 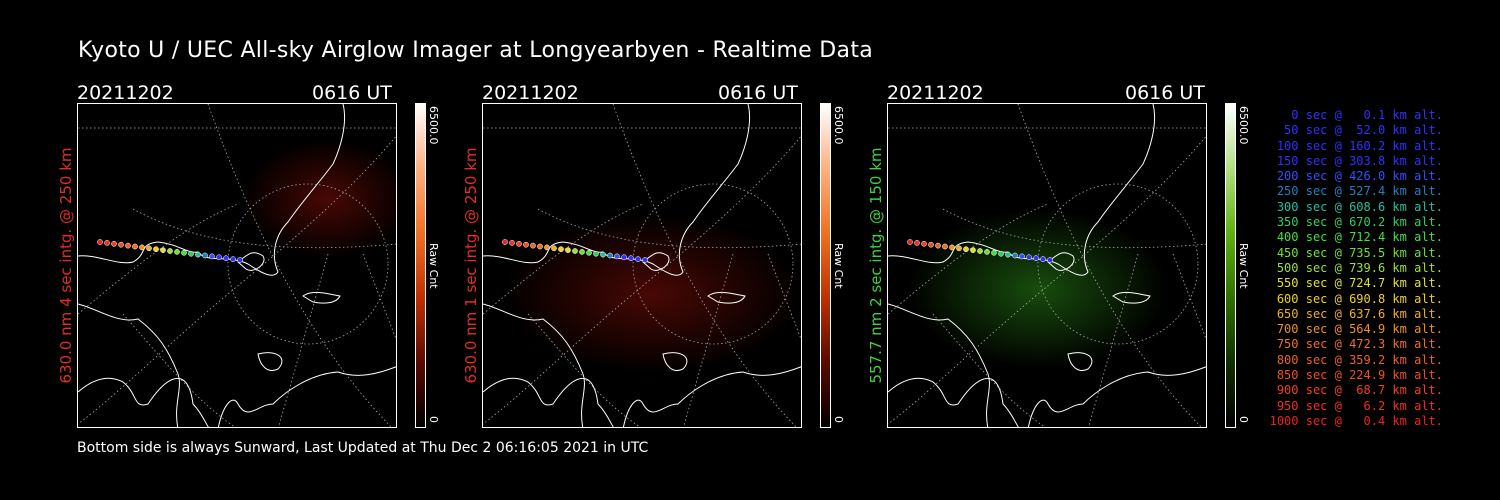 What do you see at coordinates (1359, 252) in the screenshot?
I see `legend-entry: 450 sec @ 735.5 km alt.` at bounding box center [1359, 252].